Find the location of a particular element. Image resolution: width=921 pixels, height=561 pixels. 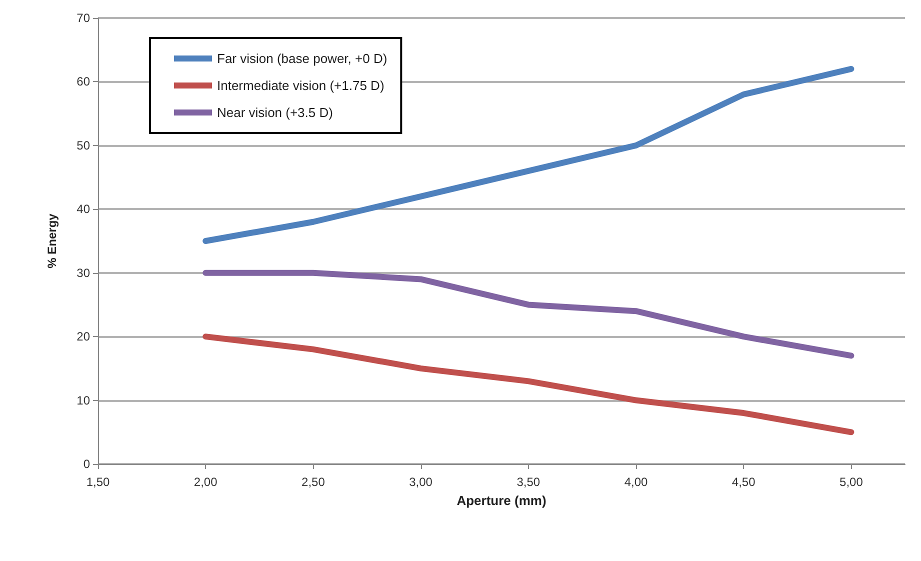

x-tick-label: 4,00 is located at coordinates (636, 482).